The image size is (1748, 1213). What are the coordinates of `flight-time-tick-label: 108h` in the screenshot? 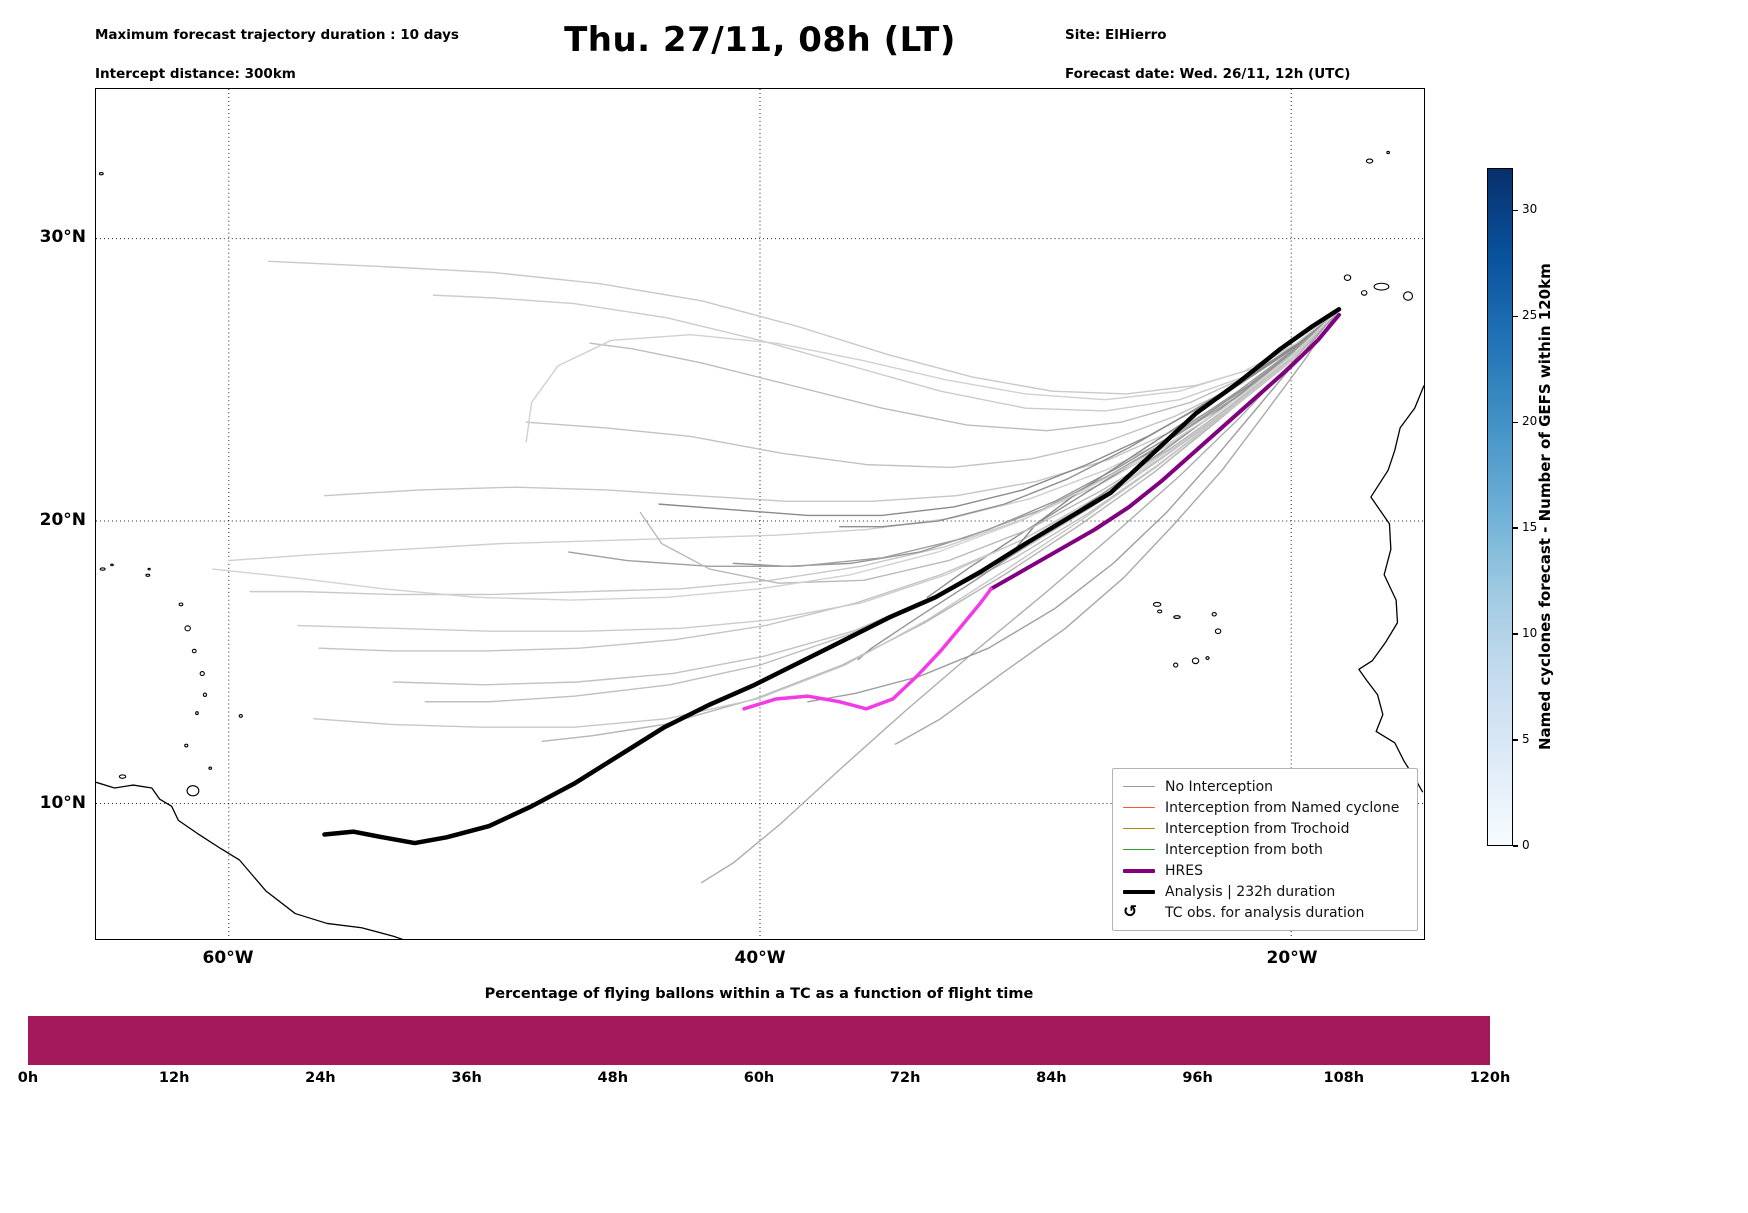 It's located at (1344, 1078).